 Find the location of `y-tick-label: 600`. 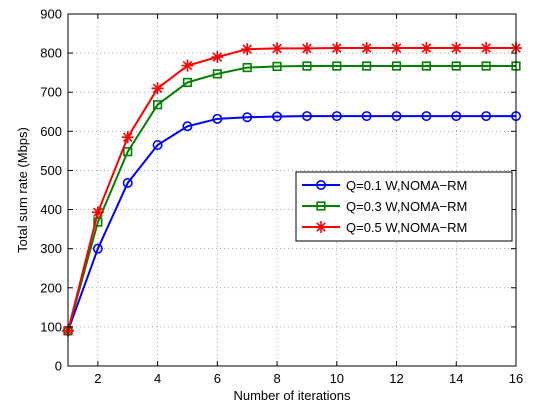

y-tick-label: 600 is located at coordinates (51, 131).